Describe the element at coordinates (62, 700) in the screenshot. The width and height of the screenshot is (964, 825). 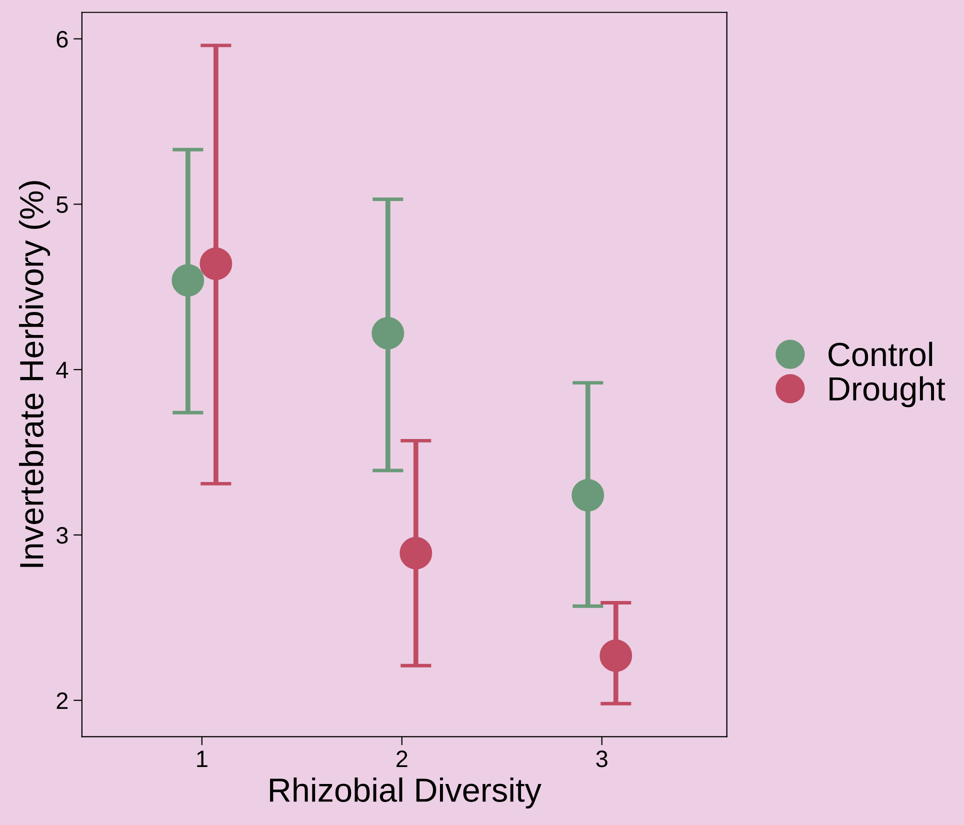
I see `y-tick-label: 2` at that location.